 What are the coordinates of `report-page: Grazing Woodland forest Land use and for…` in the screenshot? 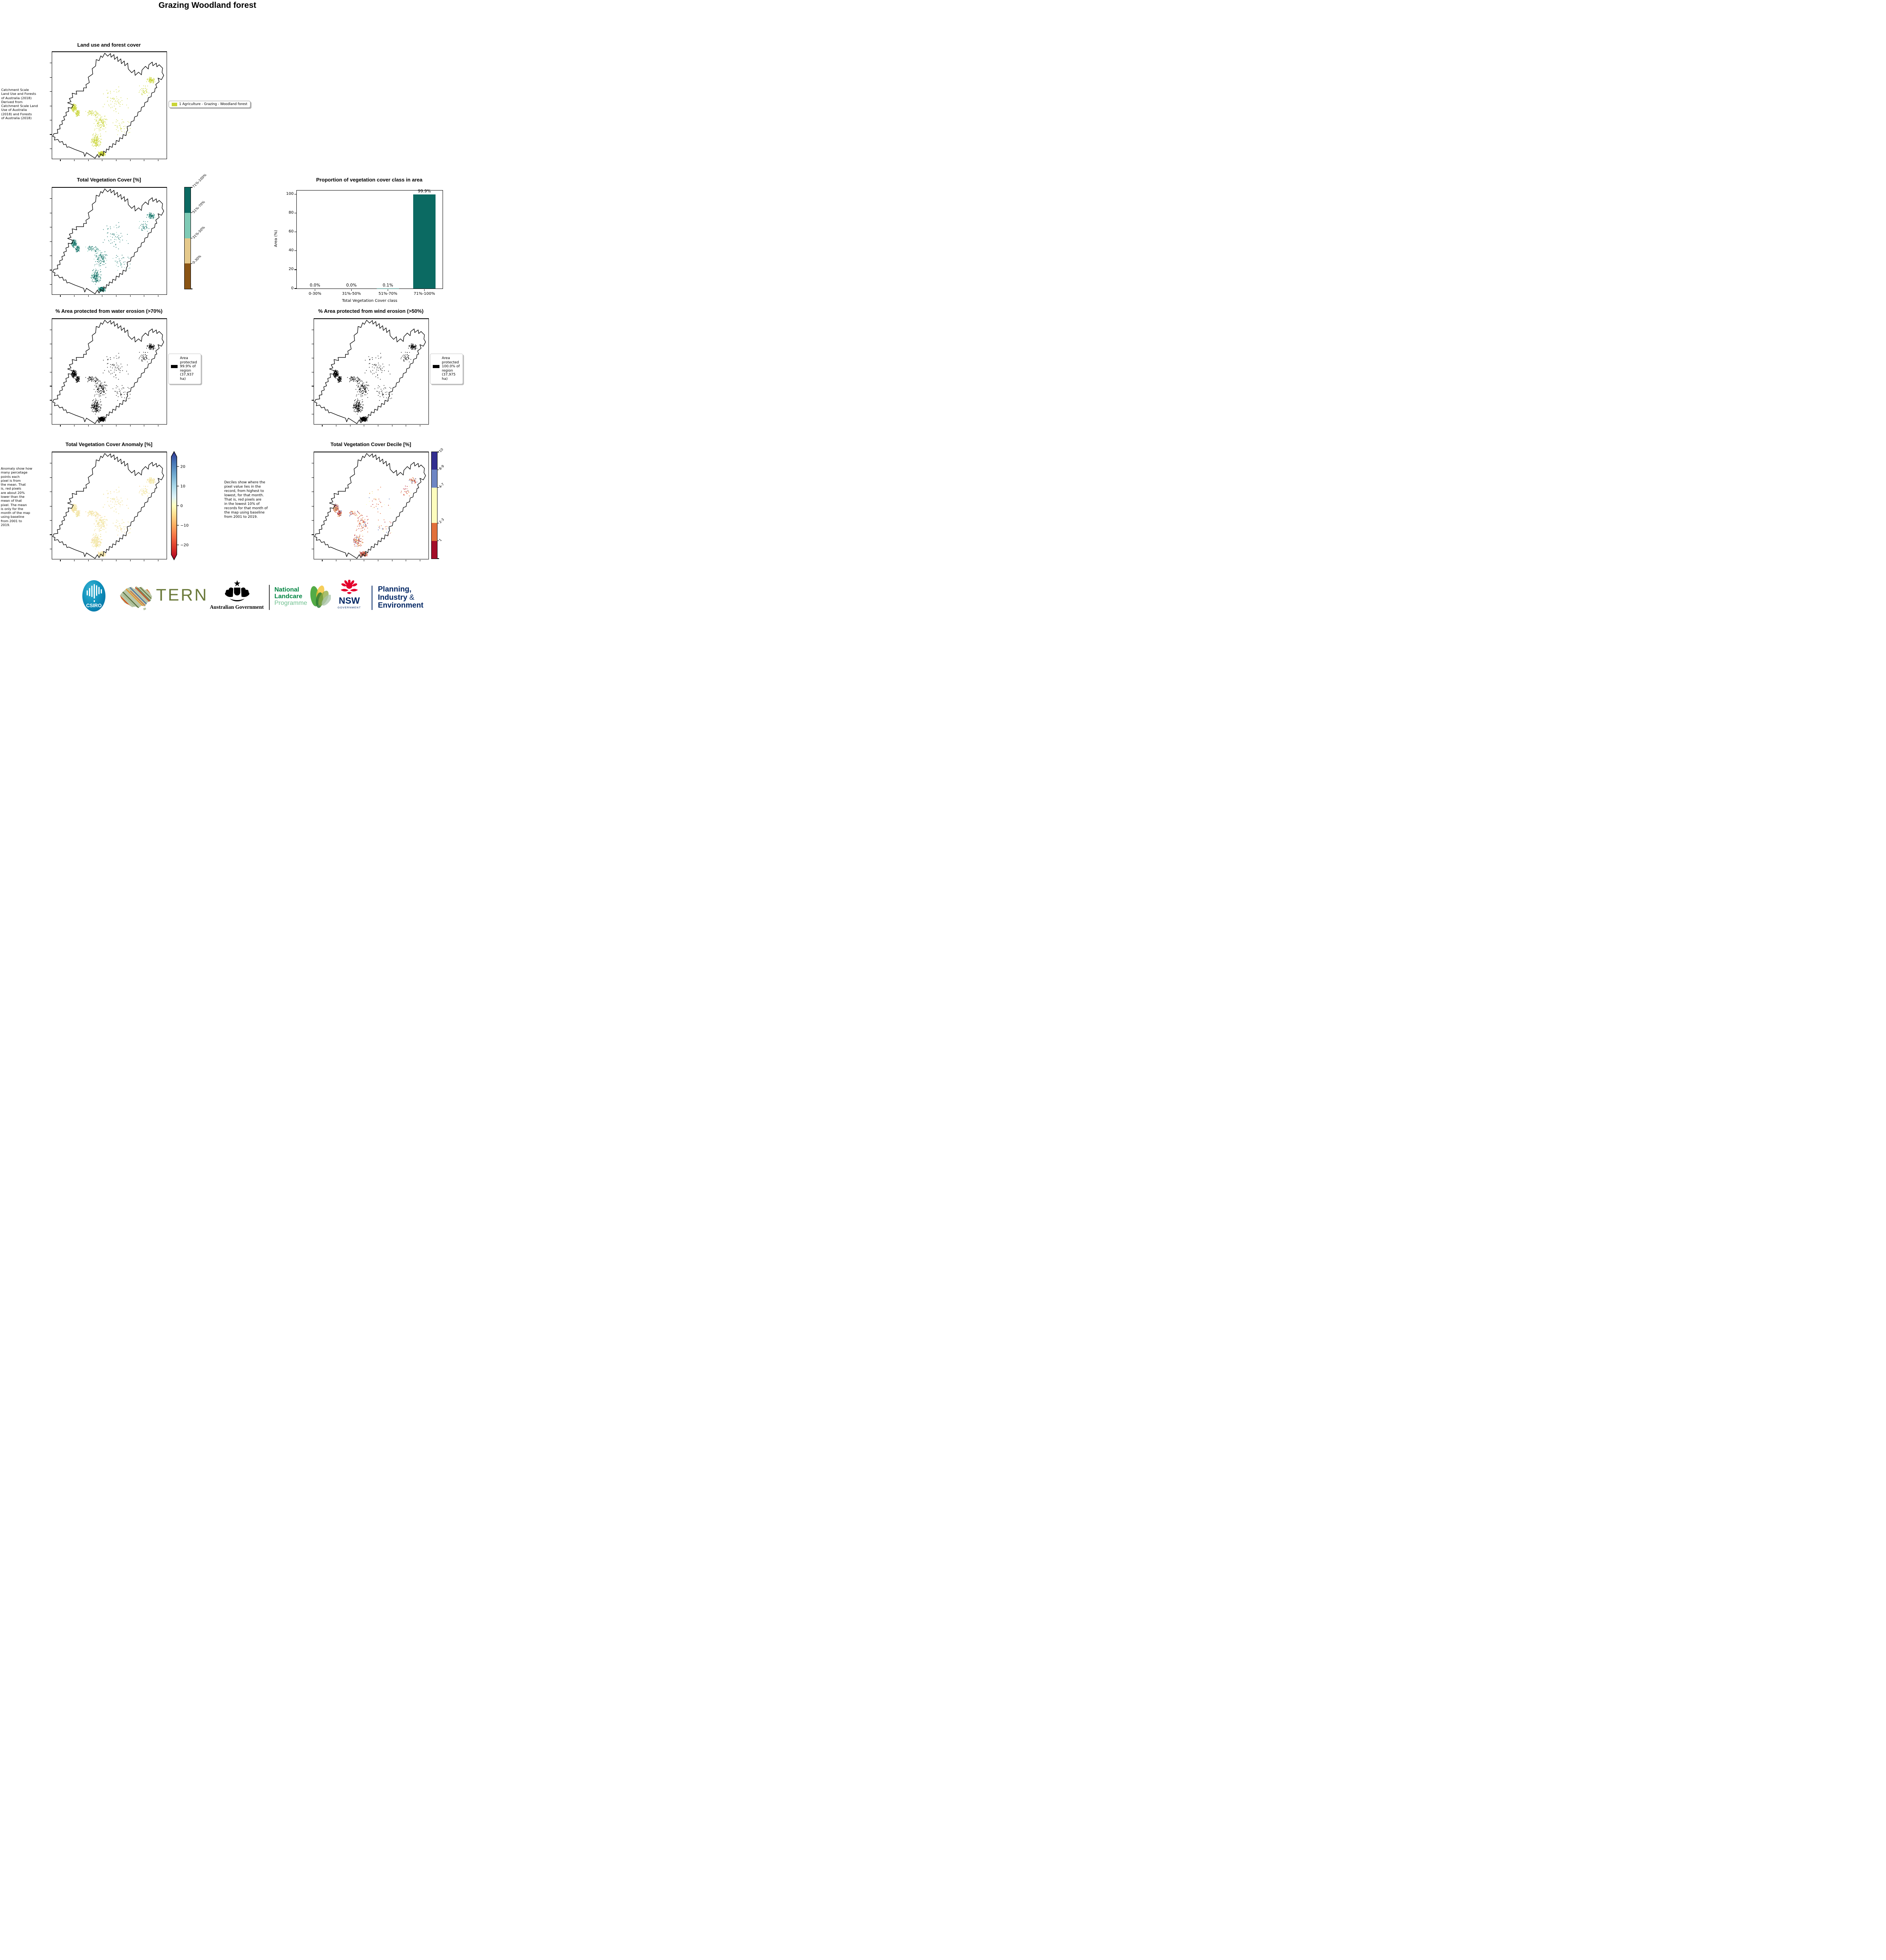 It's located at (236, 313).